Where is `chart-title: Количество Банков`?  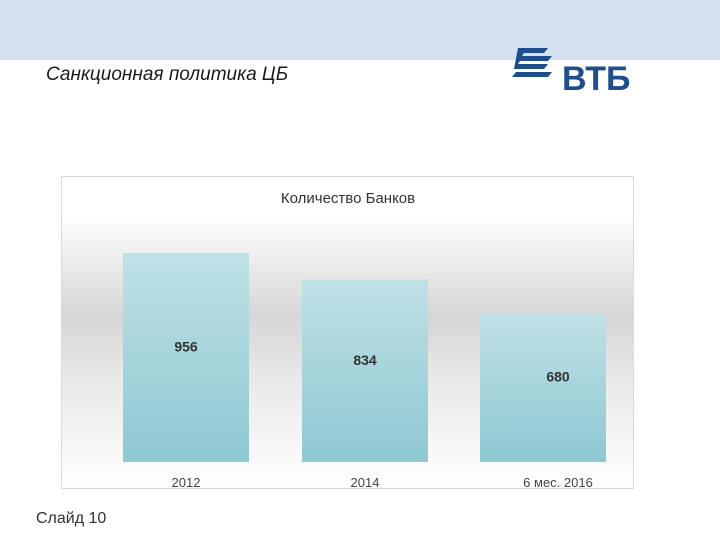 chart-title: Количество Банков is located at coordinates (348, 198).